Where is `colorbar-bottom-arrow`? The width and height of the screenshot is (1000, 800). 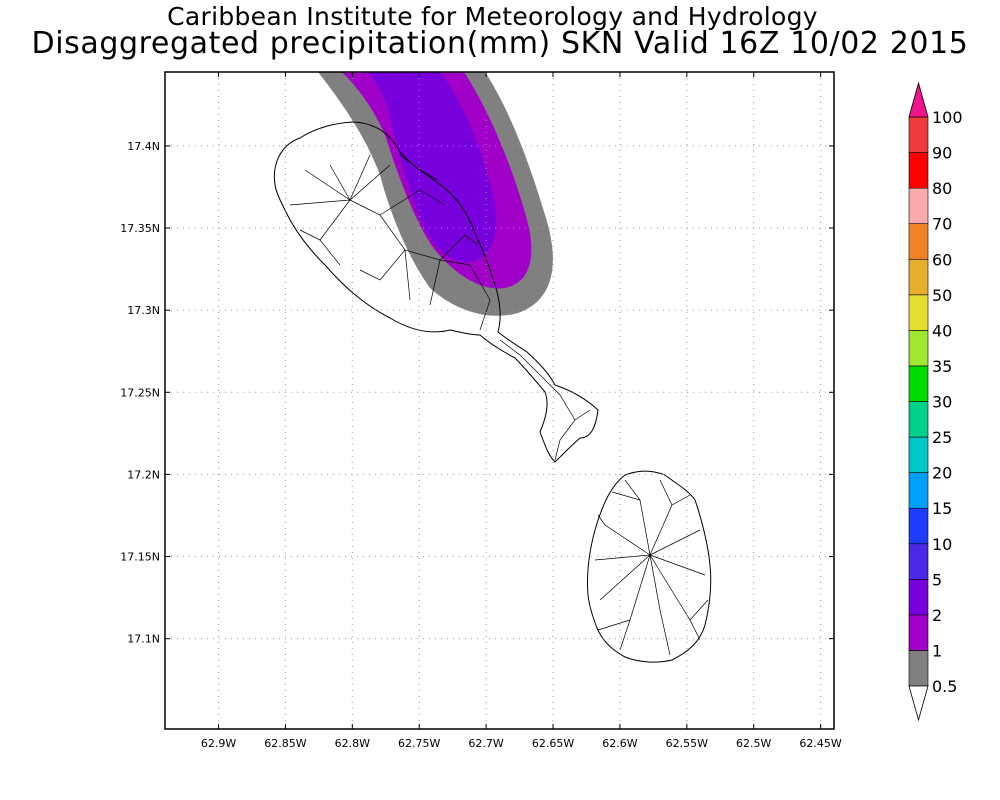
colorbar-bottom-arrow is located at coordinates (918, 703).